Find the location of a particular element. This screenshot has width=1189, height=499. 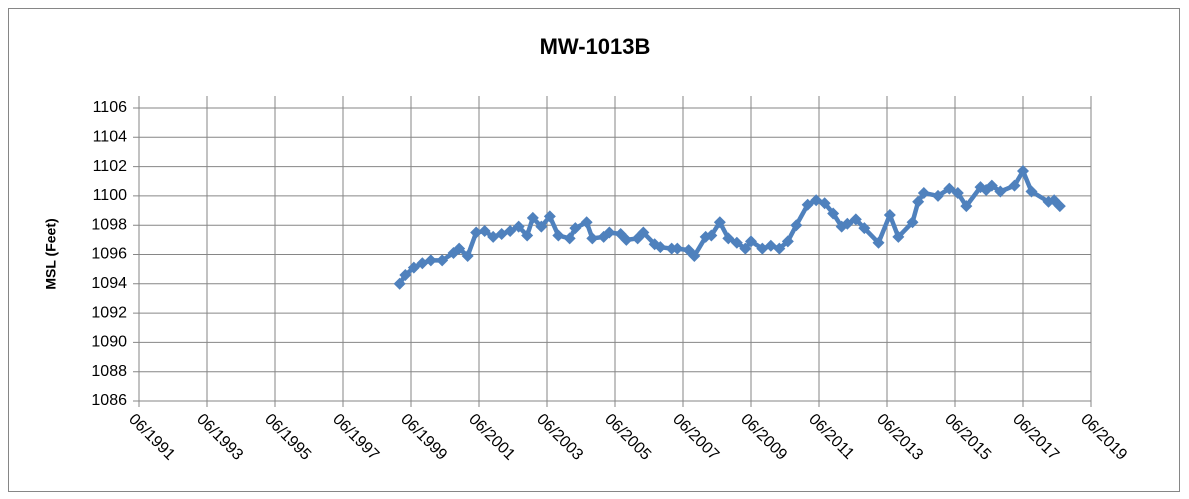

y-tick-label: 1102 is located at coordinates (110, 166).